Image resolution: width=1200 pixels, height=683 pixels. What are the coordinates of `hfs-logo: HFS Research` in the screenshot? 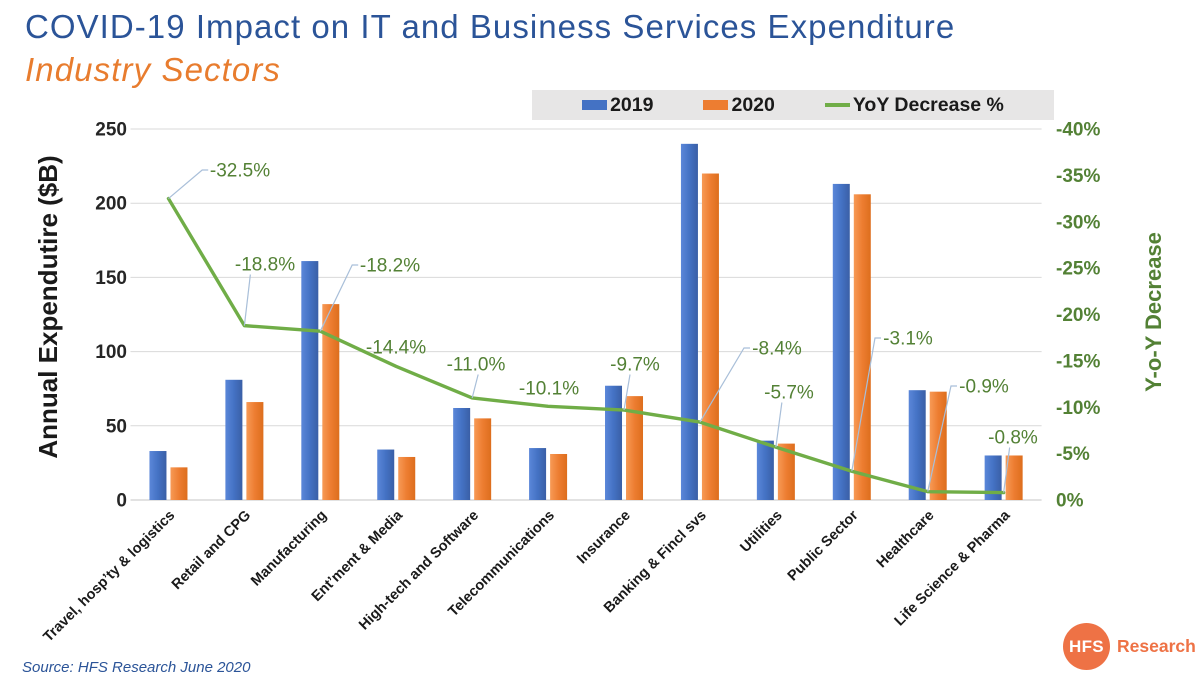 It's located at (1129, 646).